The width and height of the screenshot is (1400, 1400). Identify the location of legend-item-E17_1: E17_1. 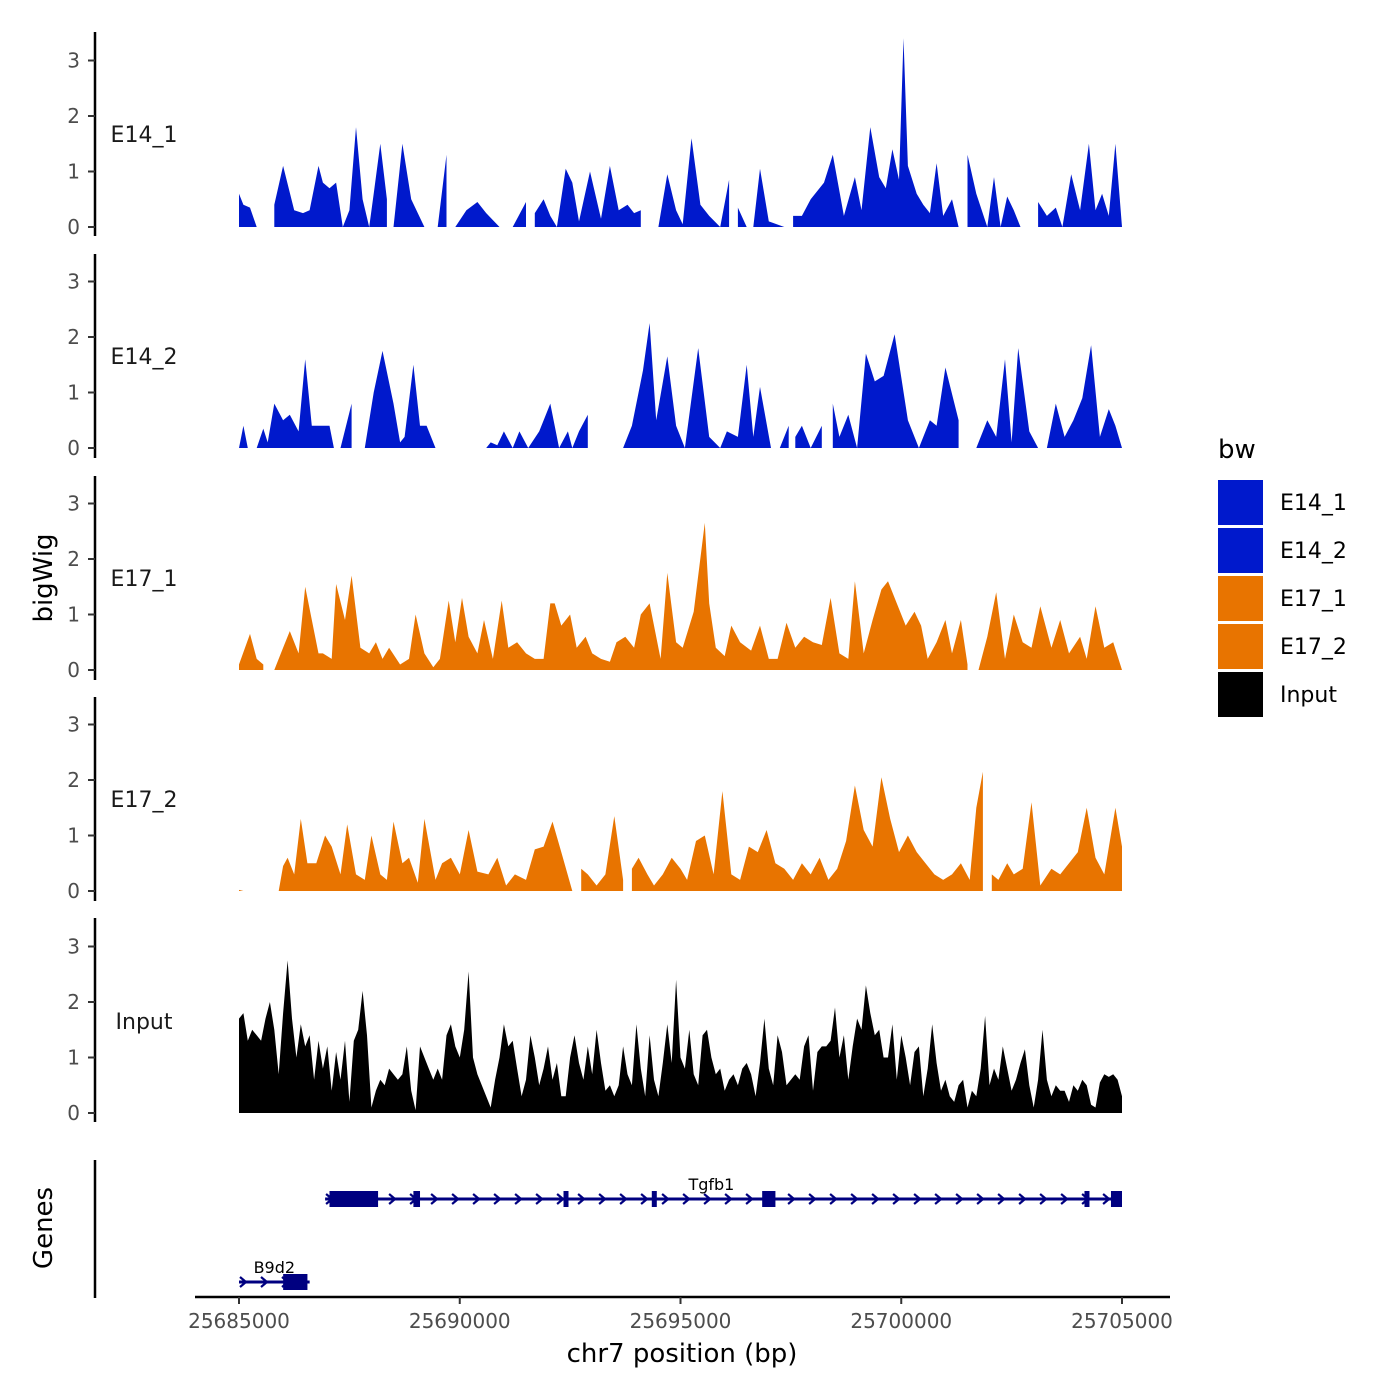
(1282, 598).